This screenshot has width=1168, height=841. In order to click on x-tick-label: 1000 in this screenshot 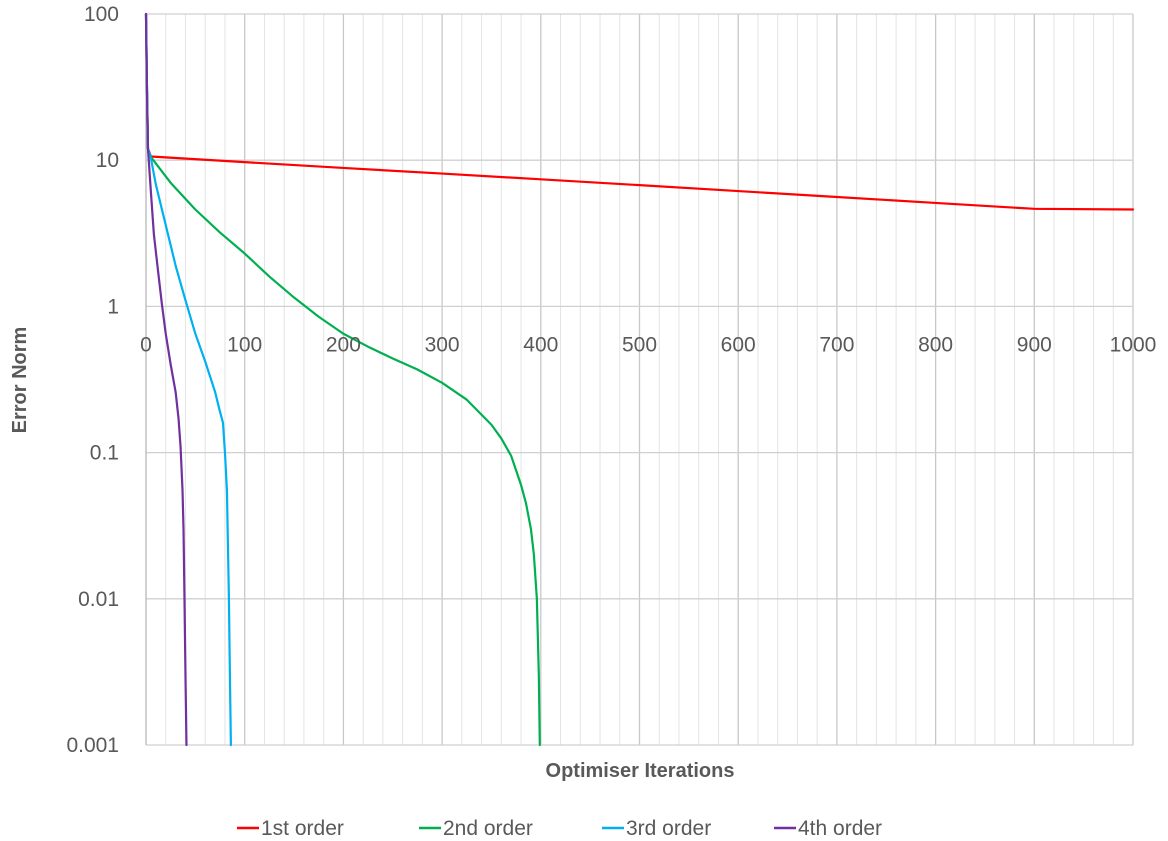, I will do `click(1133, 344)`.